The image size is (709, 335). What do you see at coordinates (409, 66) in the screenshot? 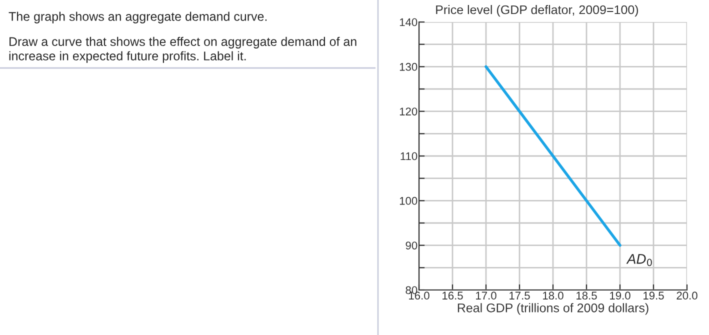
I see `y-tick-label: 130` at bounding box center [409, 66].